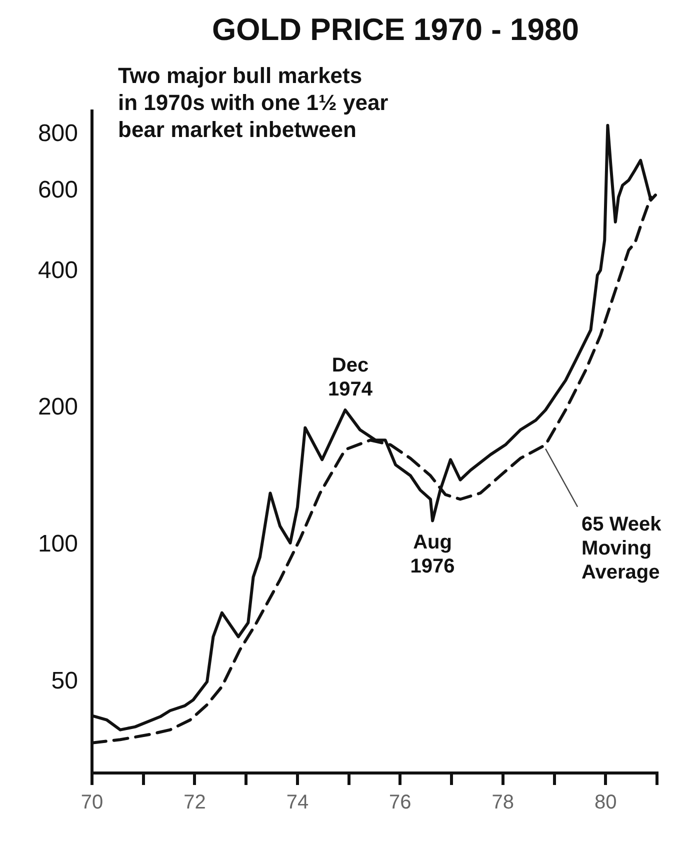  Describe the element at coordinates (395, 30) in the screenshot. I see `chart-title: GOLD PRICE 1970 - 1980` at that location.